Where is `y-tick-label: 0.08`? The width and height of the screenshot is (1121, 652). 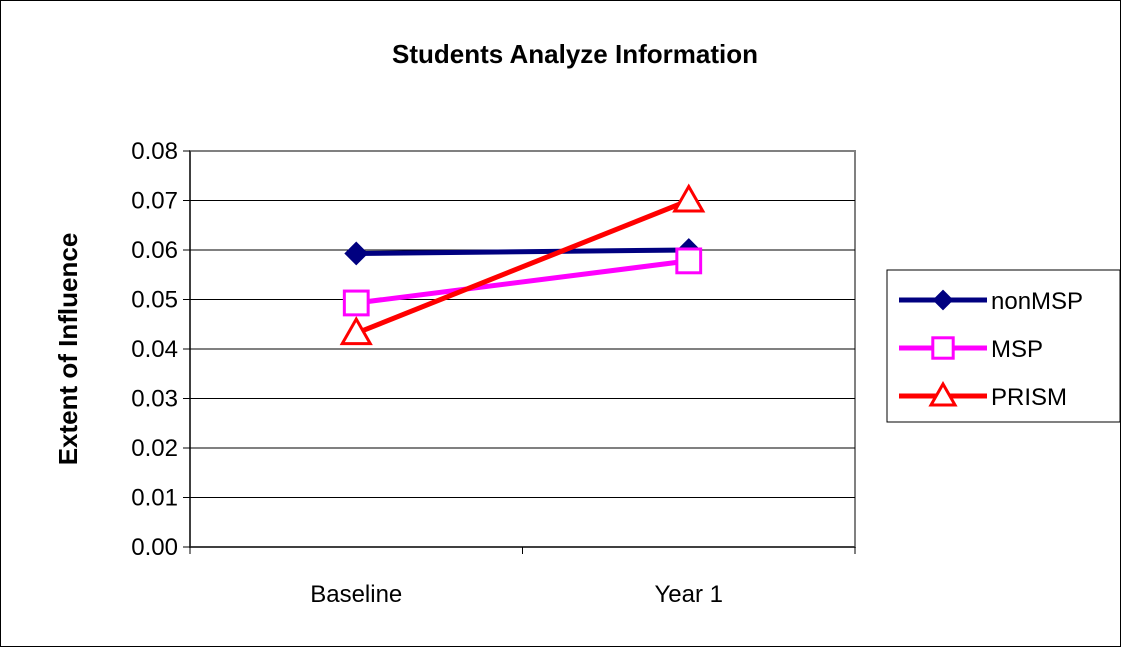
y-tick-label: 0.08 is located at coordinates (154, 151).